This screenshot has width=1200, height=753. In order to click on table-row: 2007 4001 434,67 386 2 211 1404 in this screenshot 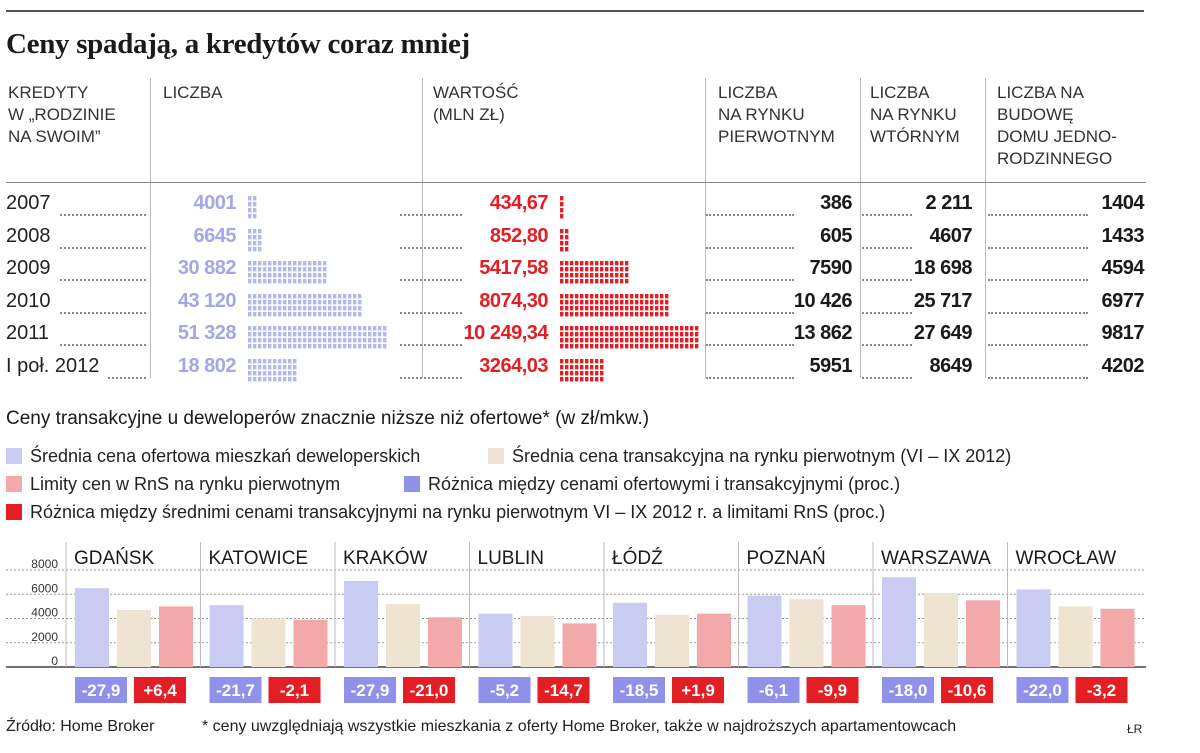, I will do `click(575, 208)`.